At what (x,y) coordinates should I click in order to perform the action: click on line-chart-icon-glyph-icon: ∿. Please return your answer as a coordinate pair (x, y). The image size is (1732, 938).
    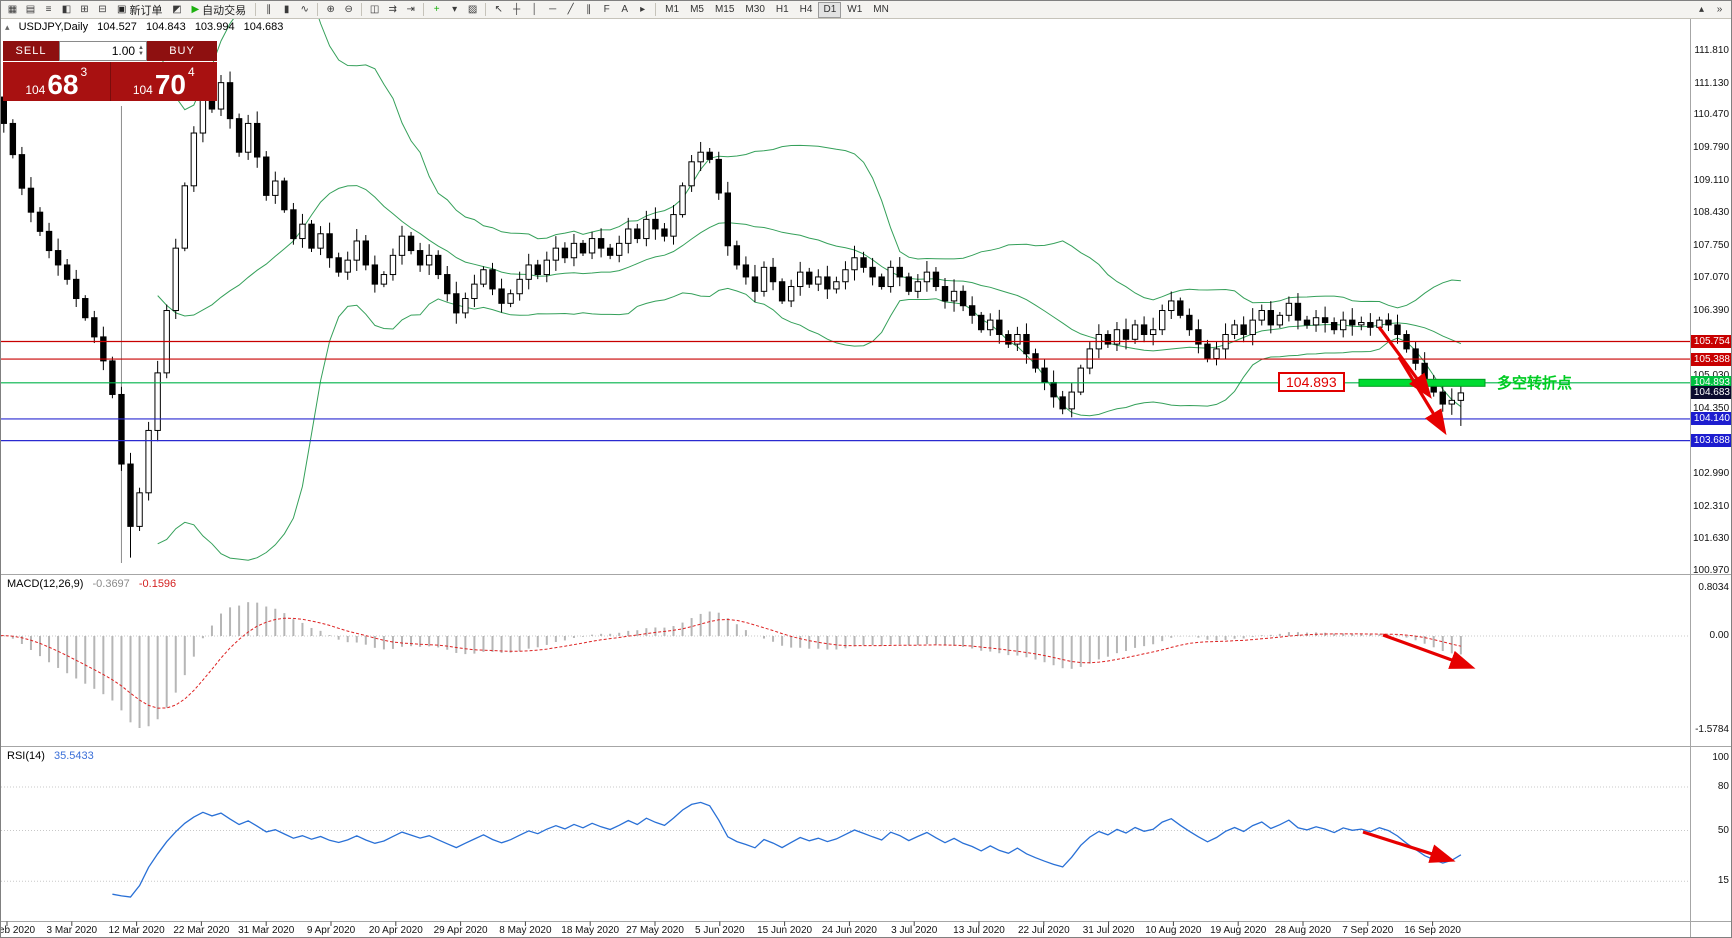
    Looking at the image, I should click on (304, 9).